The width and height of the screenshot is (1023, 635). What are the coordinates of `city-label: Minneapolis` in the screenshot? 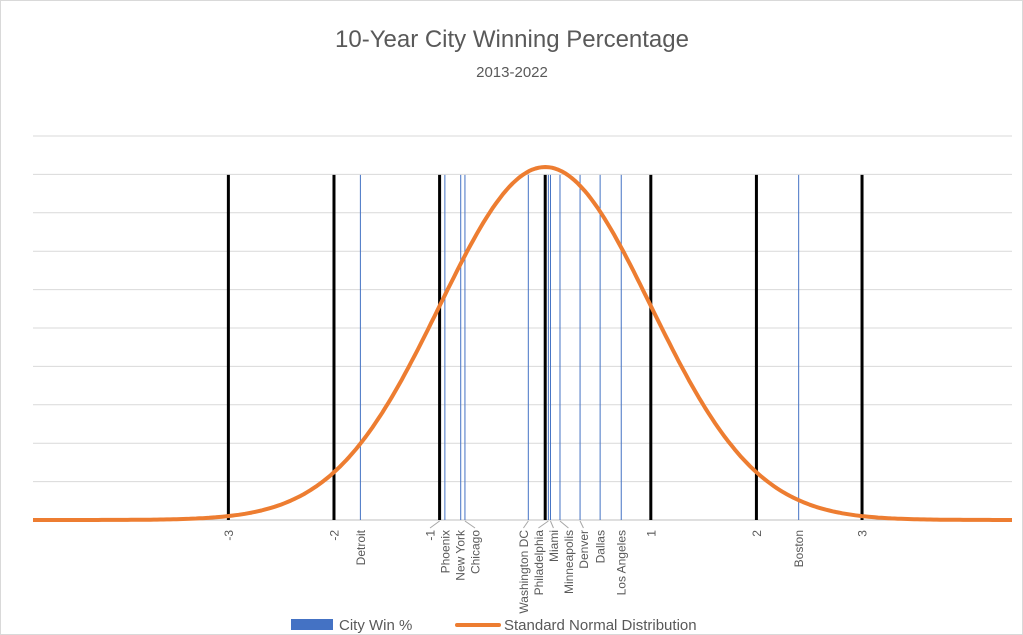 It's located at (569, 562).